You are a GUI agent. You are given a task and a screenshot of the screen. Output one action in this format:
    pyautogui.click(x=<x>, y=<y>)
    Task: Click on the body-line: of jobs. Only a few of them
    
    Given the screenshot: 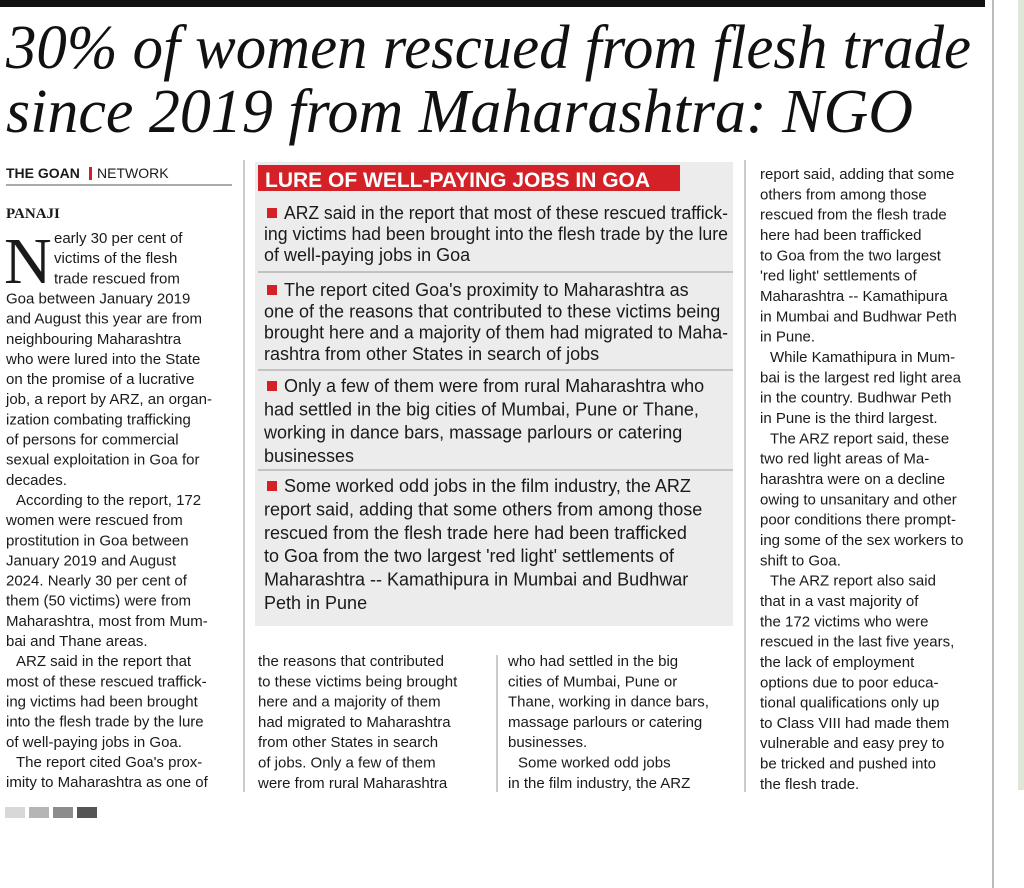 What is the action you would take?
    pyautogui.click(x=347, y=763)
    